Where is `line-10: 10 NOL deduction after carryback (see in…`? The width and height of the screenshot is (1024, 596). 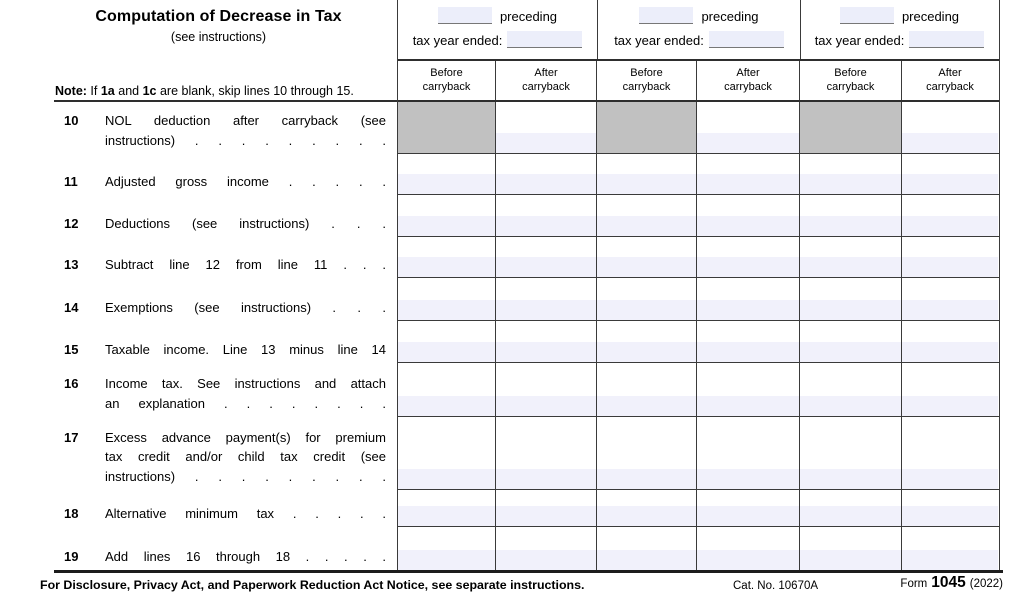 line-10: 10 NOL deduction after carryback (see in… is located at coordinates (218, 128).